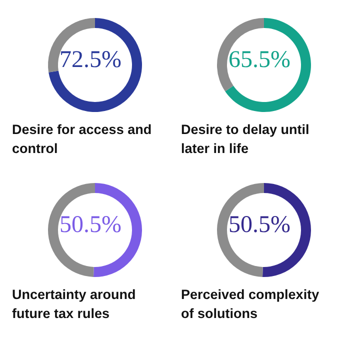 The image size is (347, 346). What do you see at coordinates (82, 139) in the screenshot?
I see `text: Desire for access and control` at bounding box center [82, 139].